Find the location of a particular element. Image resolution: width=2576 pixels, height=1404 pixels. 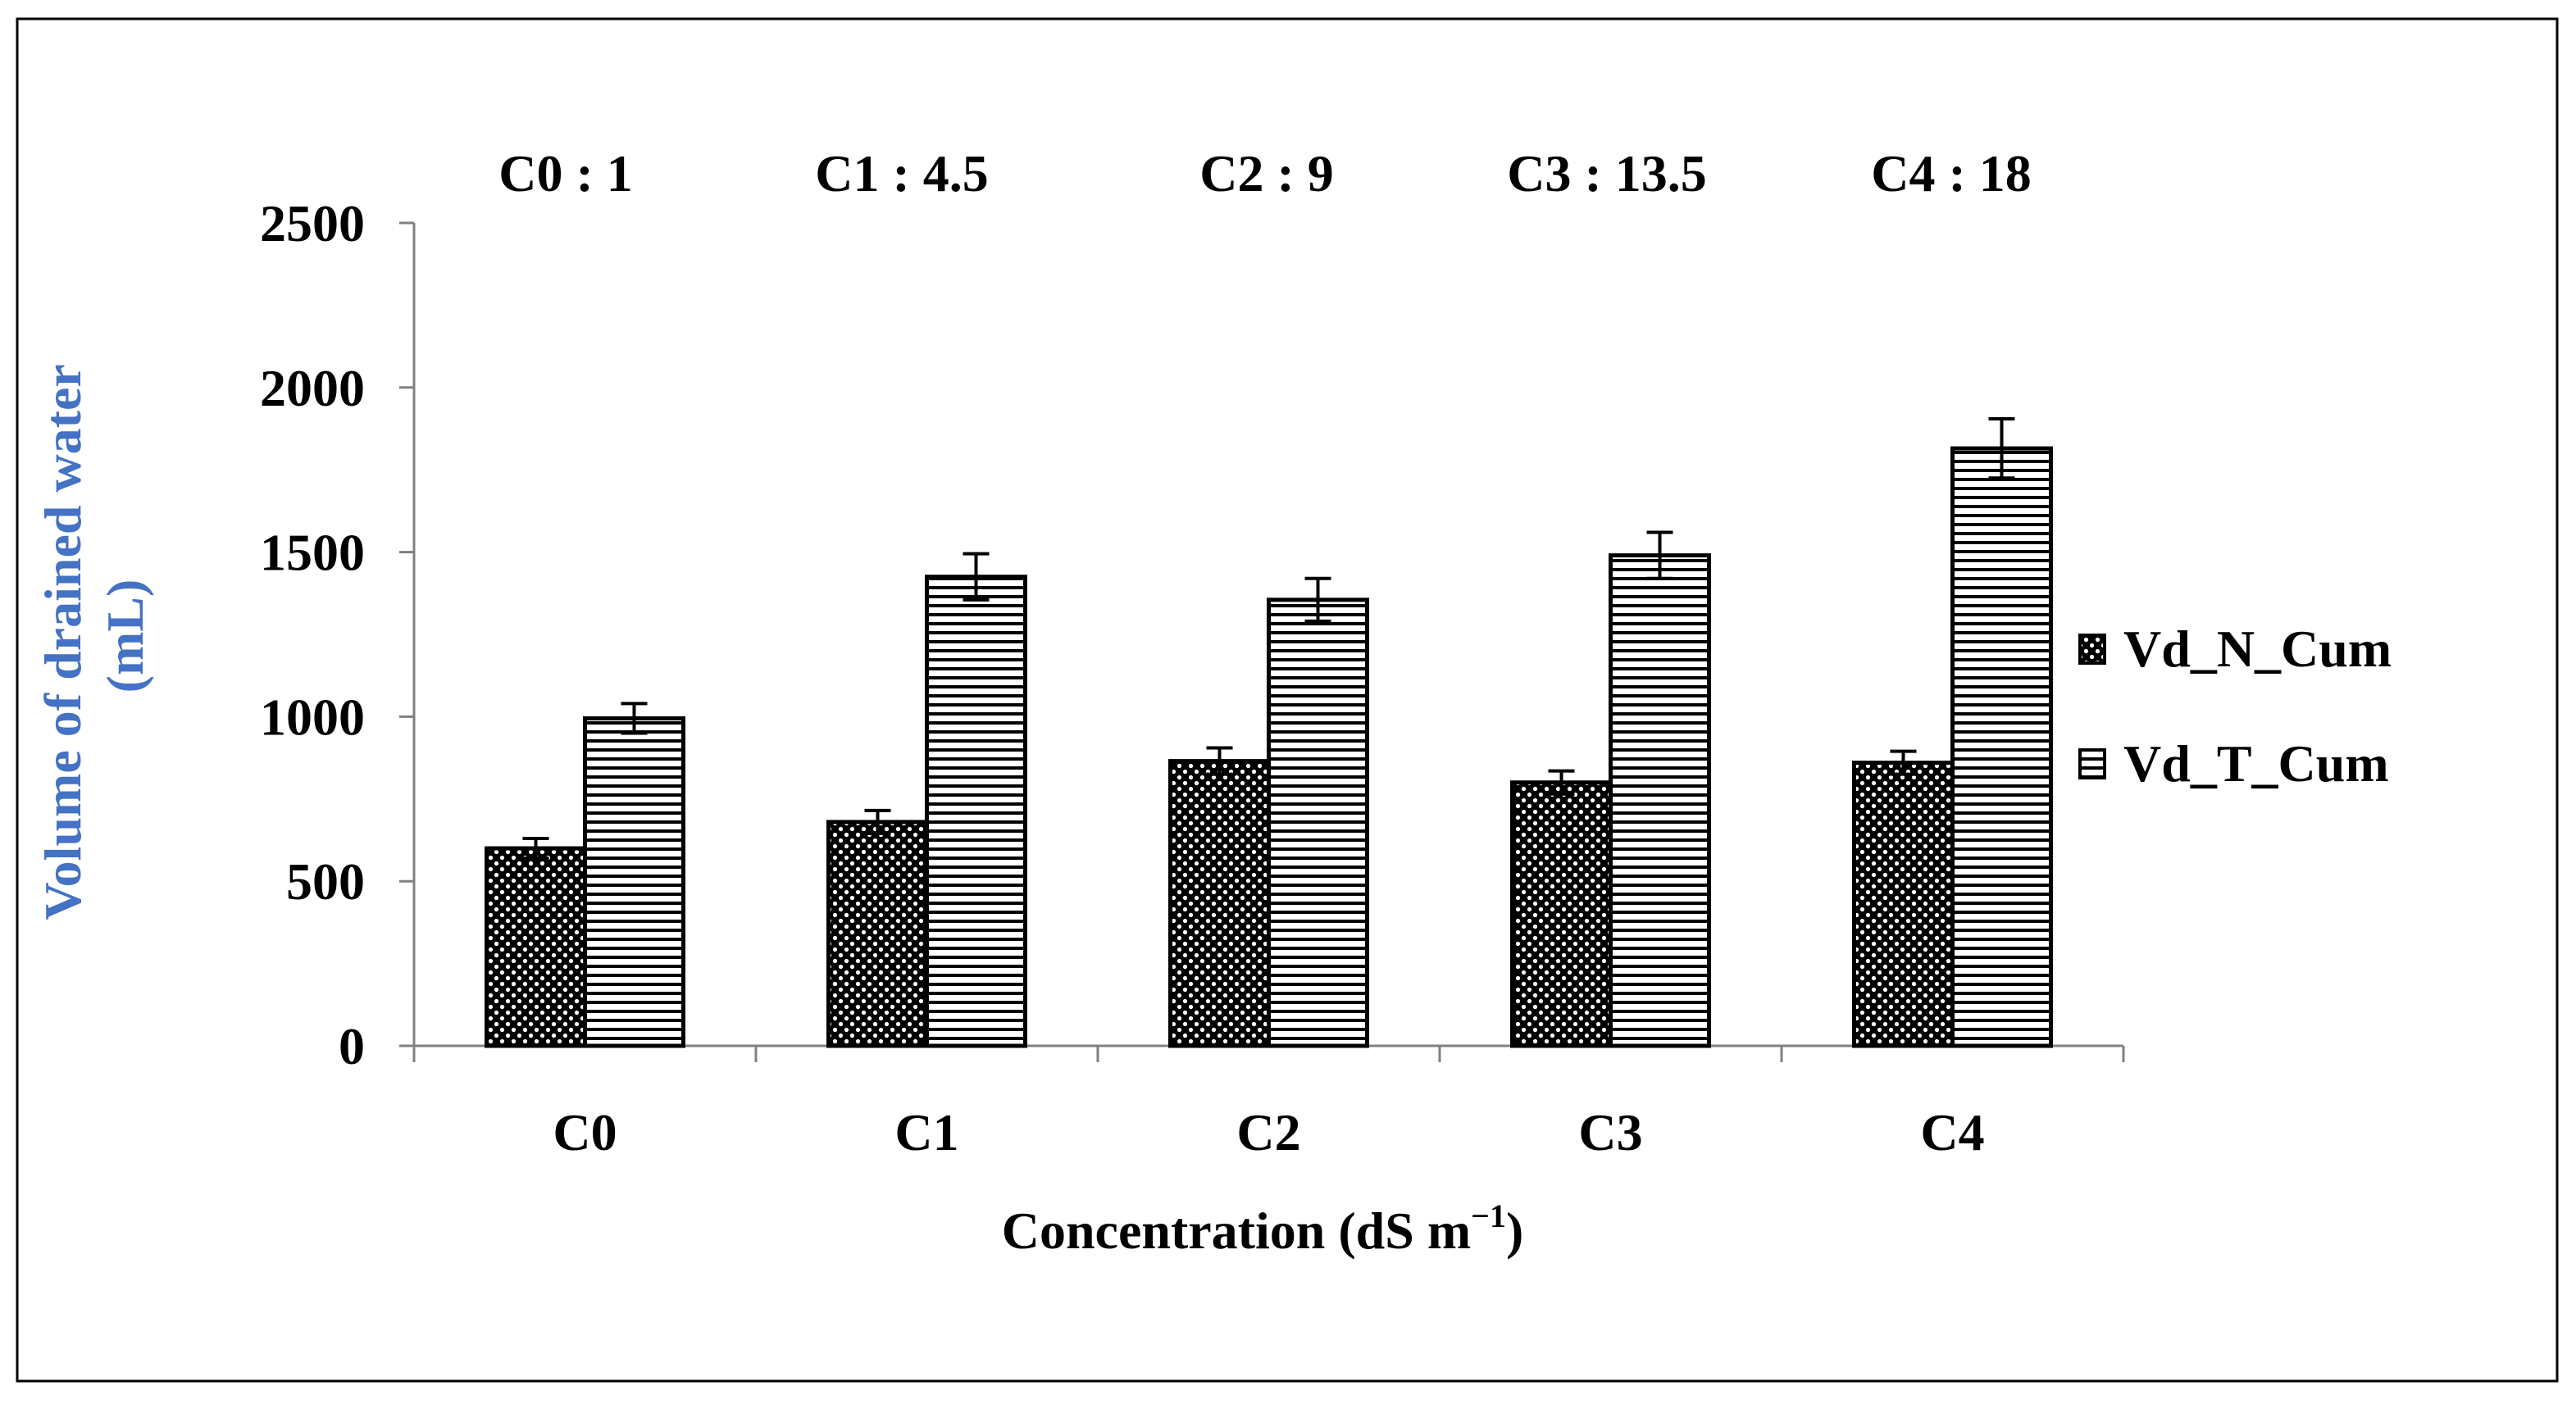

x-tick-label: C4 is located at coordinates (1952, 1132).